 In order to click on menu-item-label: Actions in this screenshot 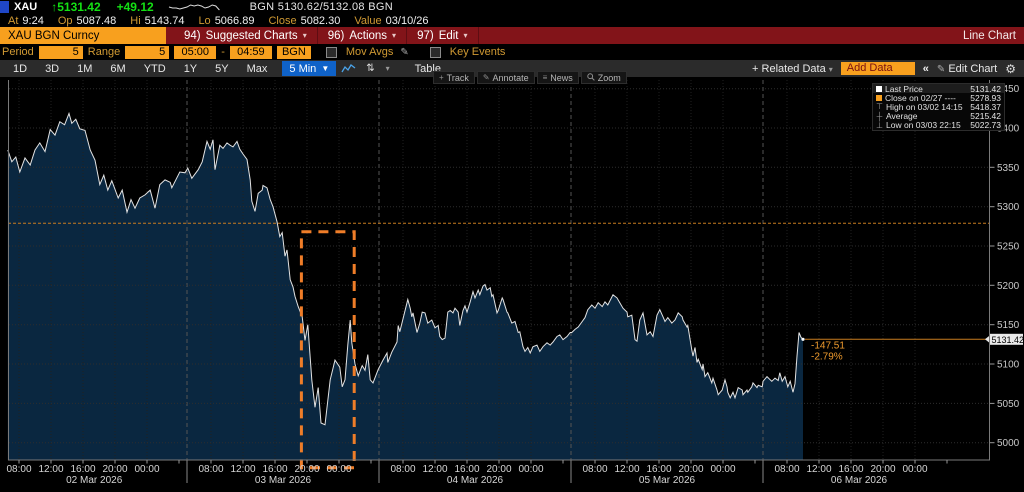, I will do `click(368, 35)`.